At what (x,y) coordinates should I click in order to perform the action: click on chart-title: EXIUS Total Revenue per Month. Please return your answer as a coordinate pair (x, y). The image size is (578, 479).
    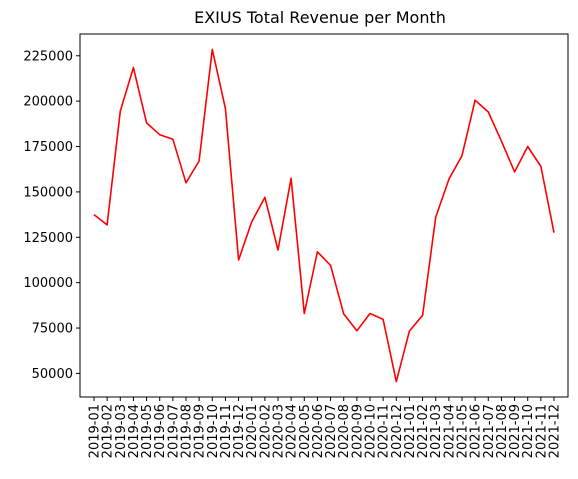
    Looking at the image, I should click on (320, 17).